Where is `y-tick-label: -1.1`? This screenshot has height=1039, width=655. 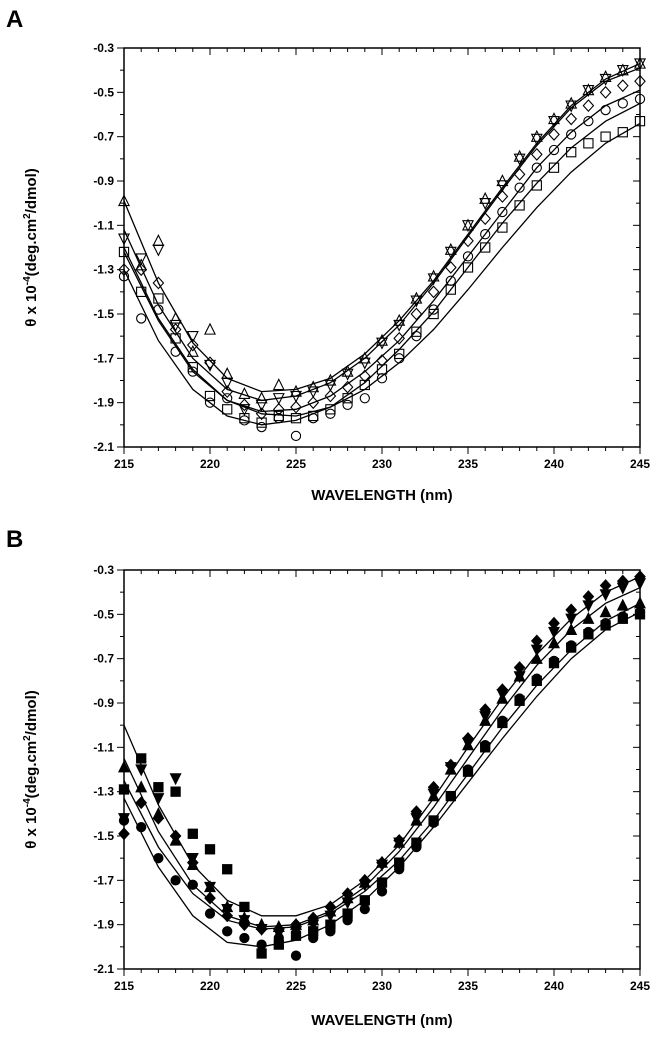
y-tick-label: -1.1 is located at coordinates (103, 225).